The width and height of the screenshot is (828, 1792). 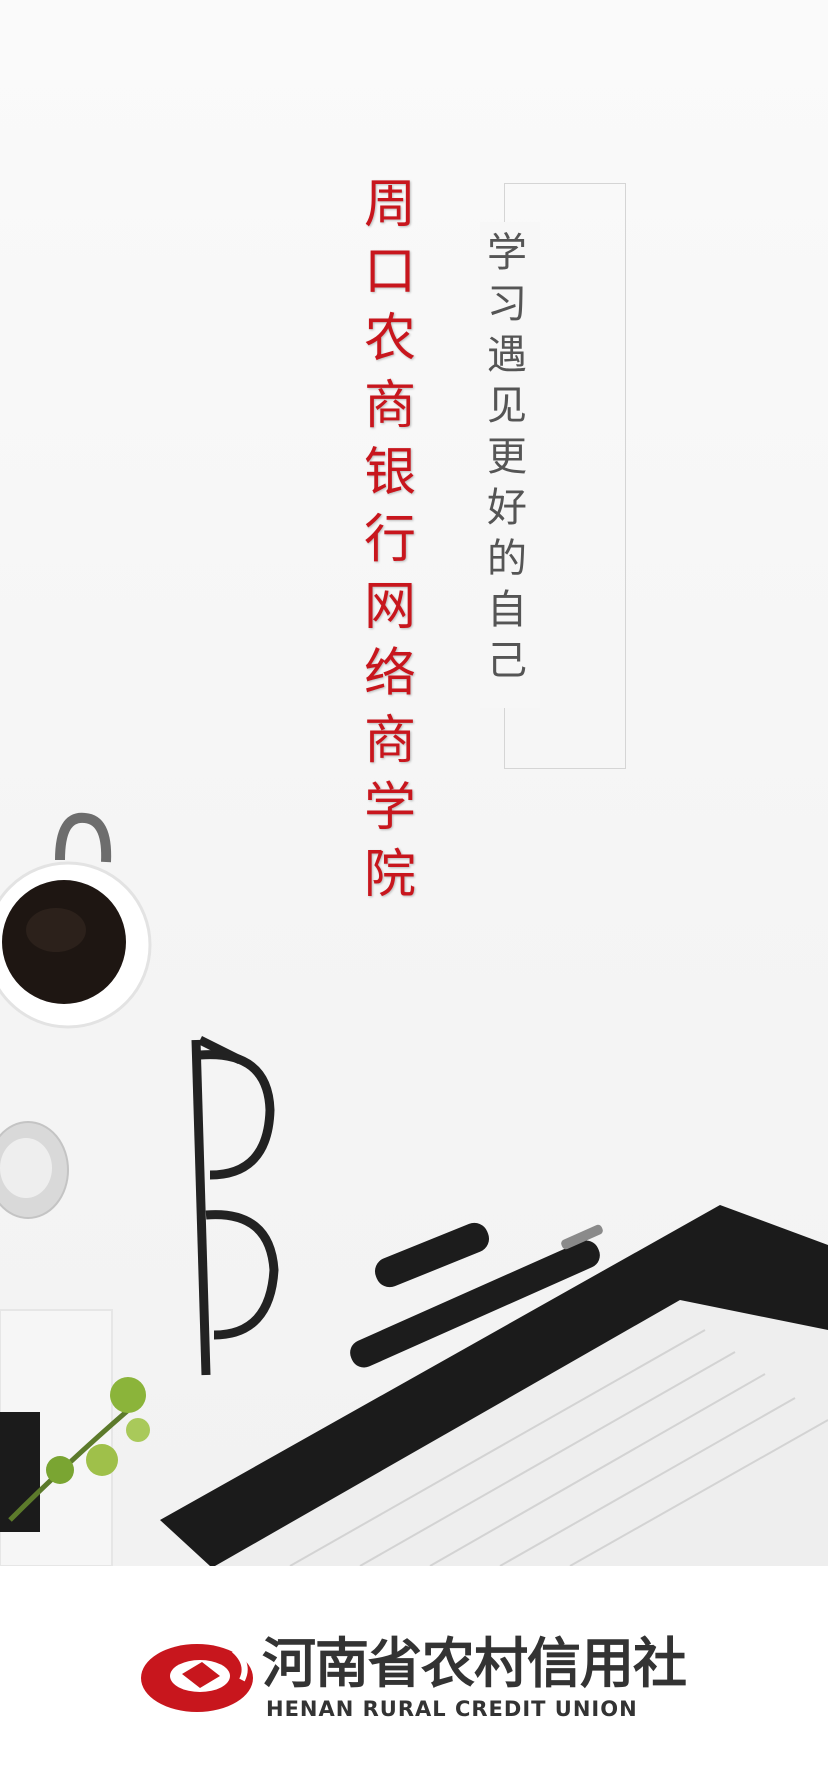 I want to click on rural-credit-logo-icon, so click(x=197, y=1678).